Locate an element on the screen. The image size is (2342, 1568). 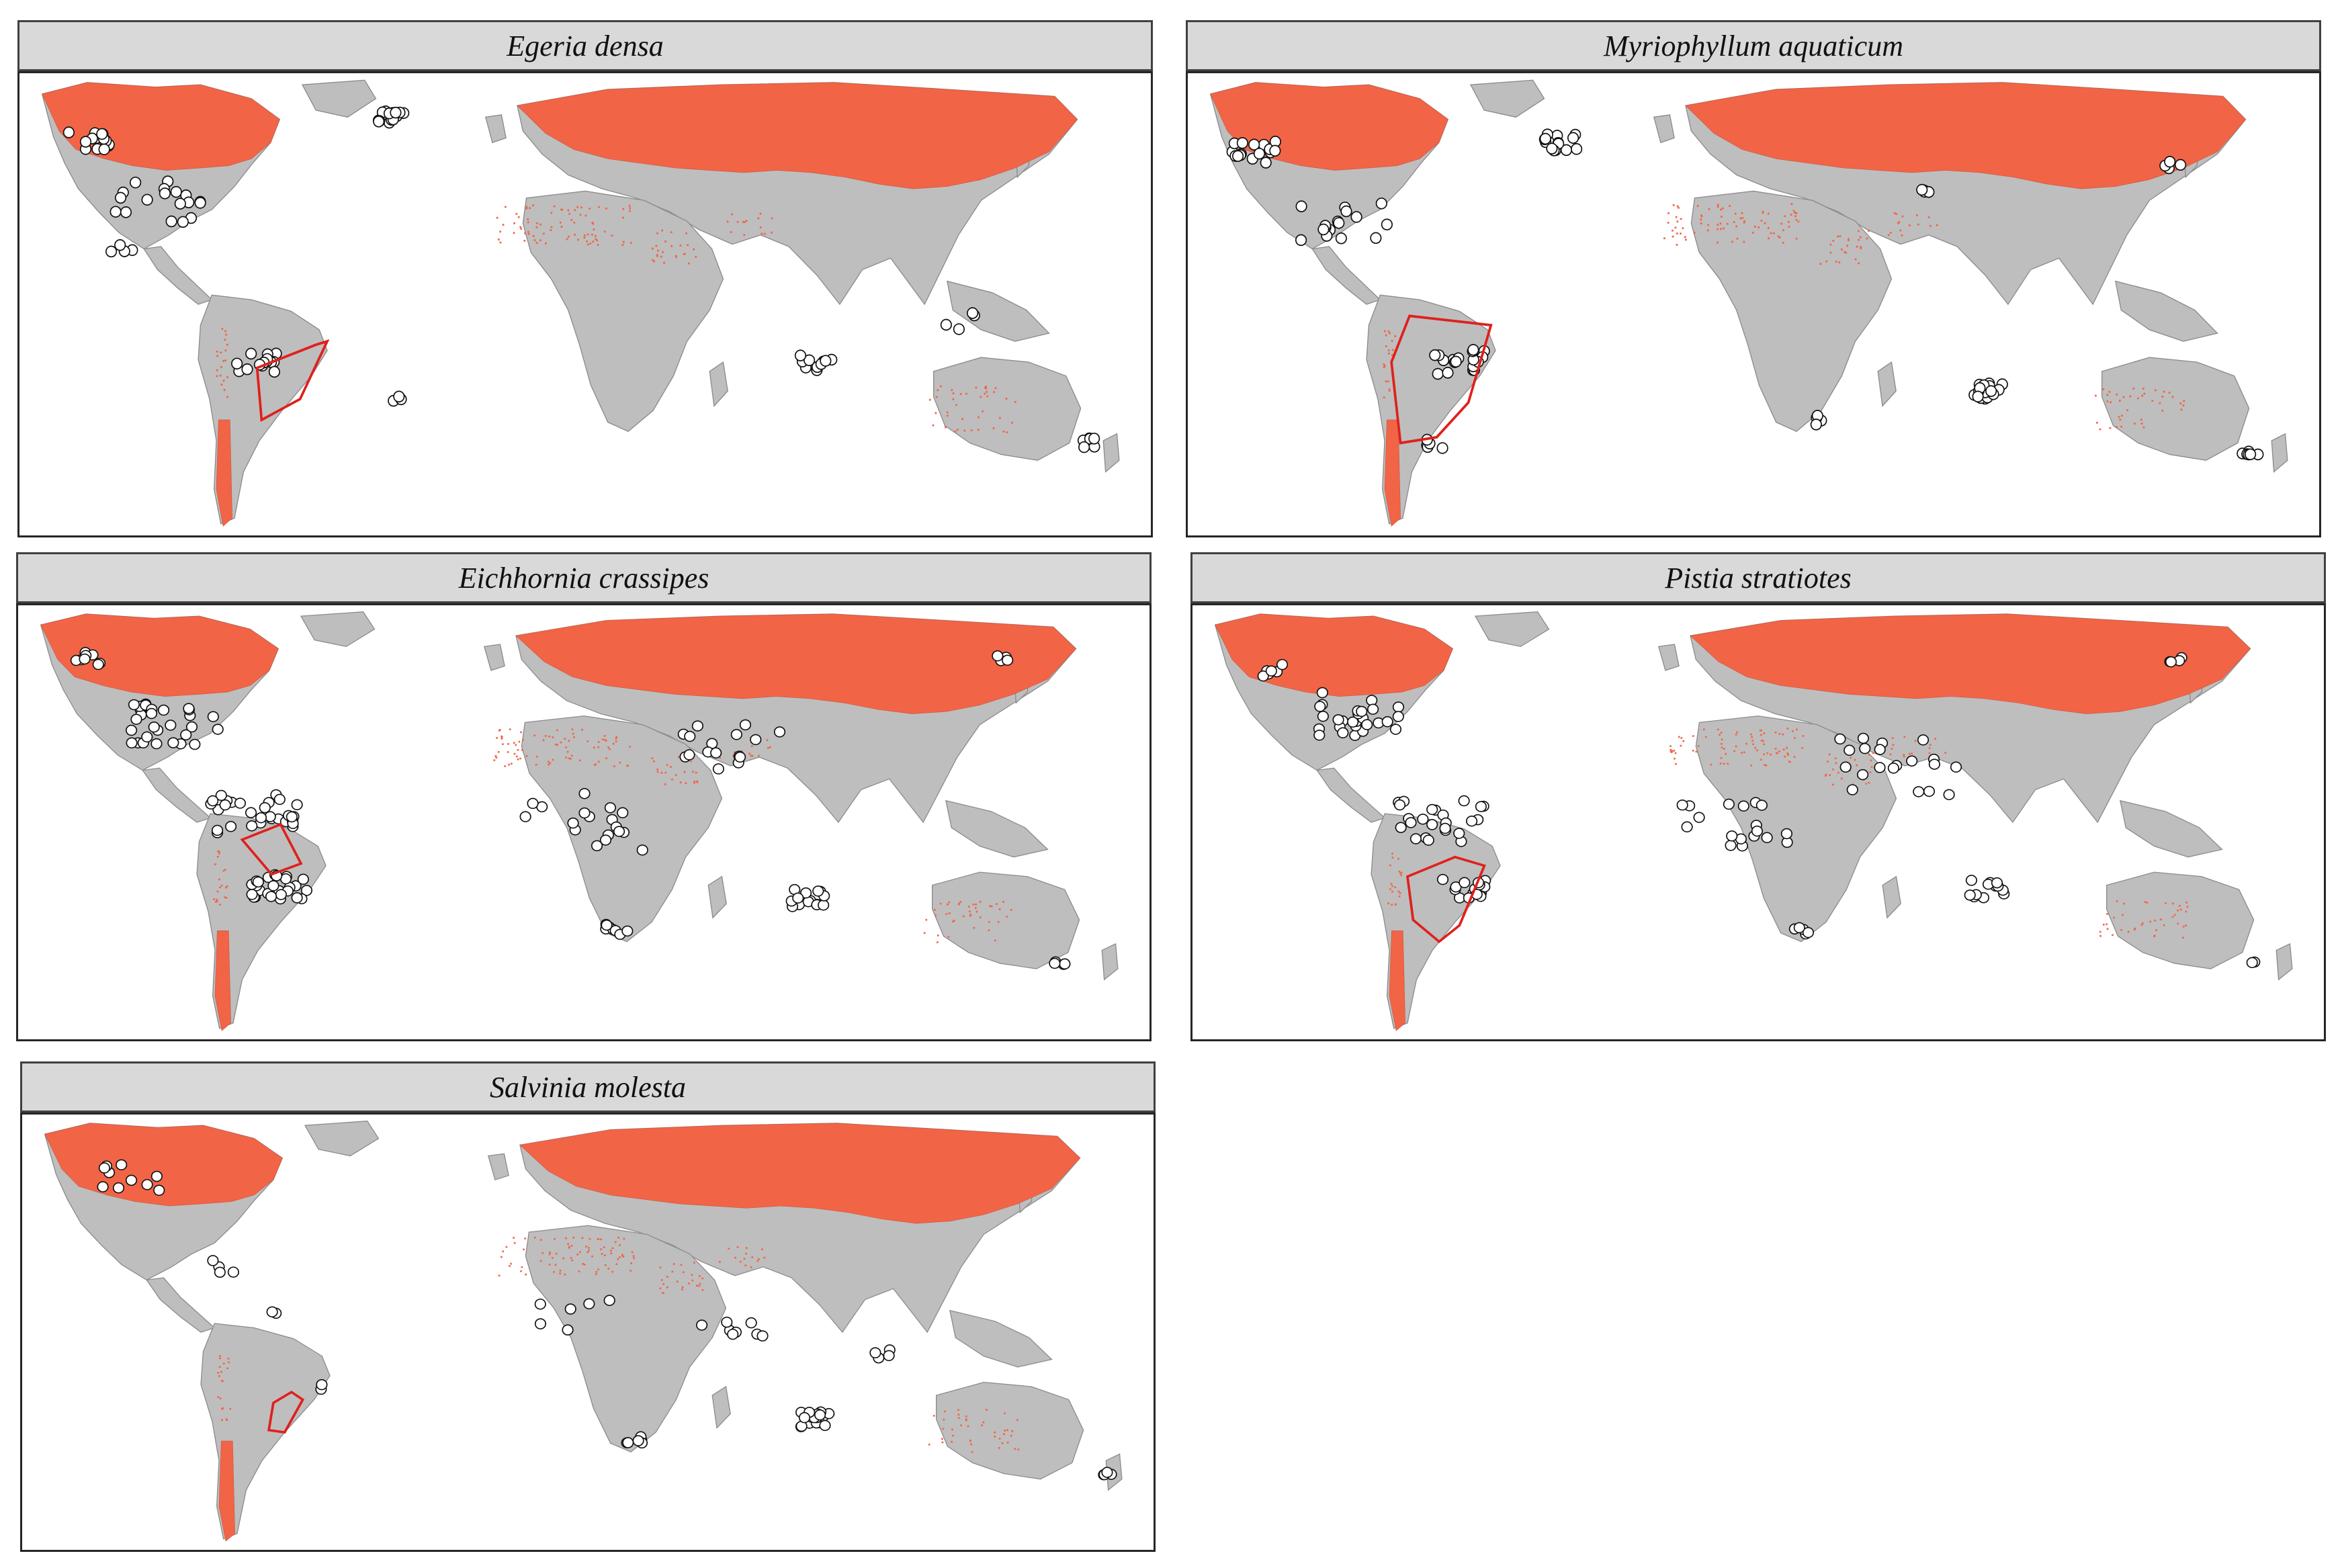
landmass-madagascar is located at coordinates (721, 1407).